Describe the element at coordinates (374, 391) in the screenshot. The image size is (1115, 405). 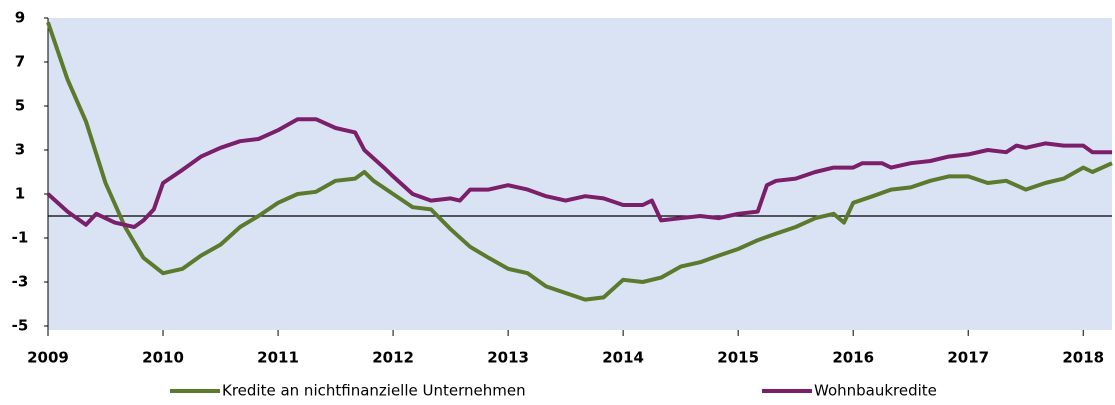
I see `legend-label: Kredite an nichtfinanzielle Unternehmen` at that location.